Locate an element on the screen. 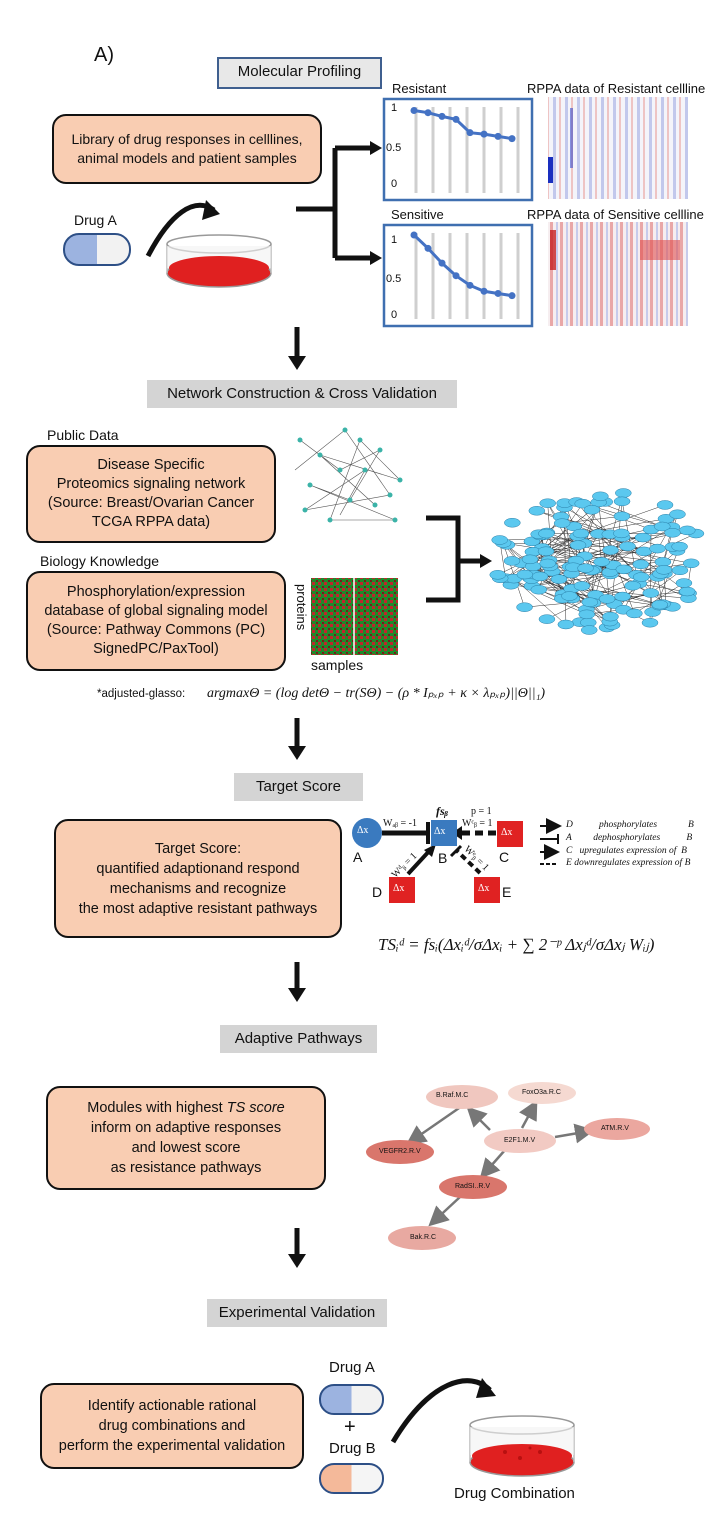 The width and height of the screenshot is (728, 1538). res-tick-1: 1 is located at coordinates (394, 108).